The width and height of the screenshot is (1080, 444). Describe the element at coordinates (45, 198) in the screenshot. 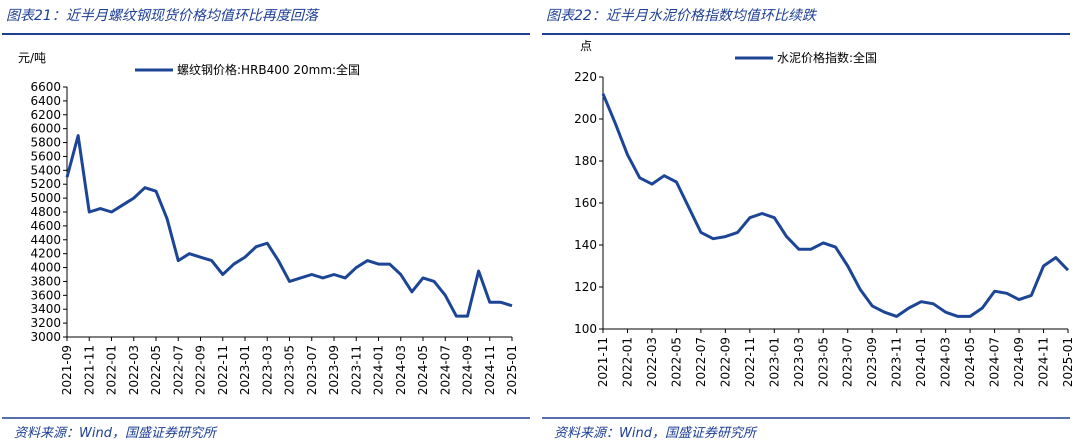

I see `y-tick-label: 5000` at that location.